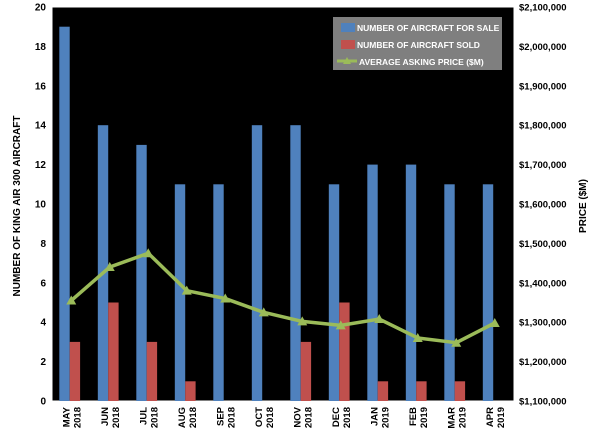 The image size is (600, 439). I want to click on legend-swatch-for-sale, so click(348, 27).